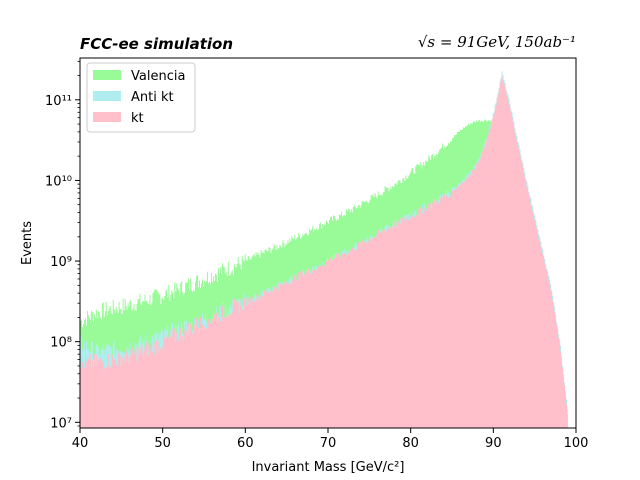 This screenshot has height=480, width=640. I want to click on y-tick-label: 10¹⁰, so click(58, 181).